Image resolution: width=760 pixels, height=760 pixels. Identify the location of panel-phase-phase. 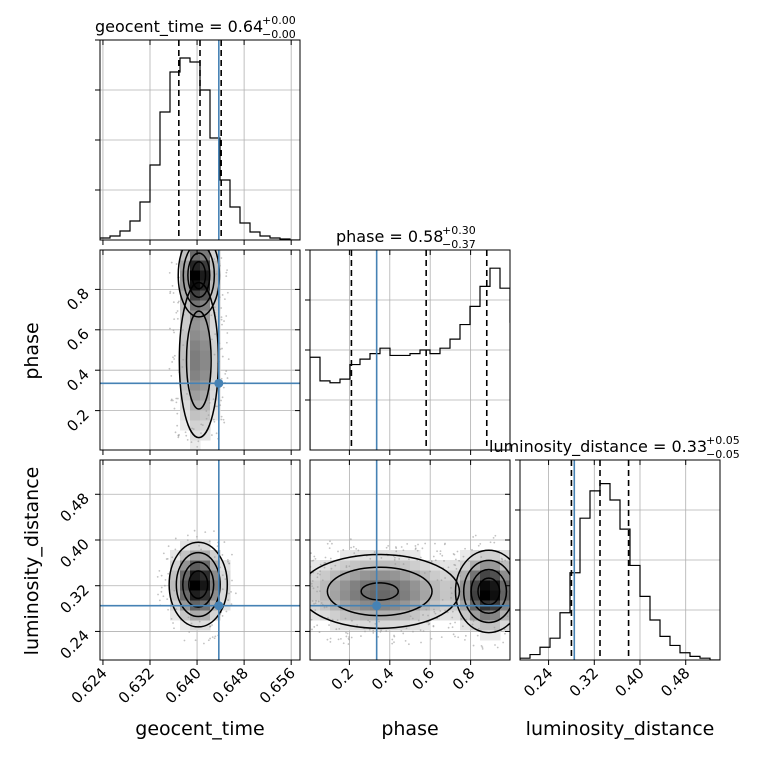
(408, 352).